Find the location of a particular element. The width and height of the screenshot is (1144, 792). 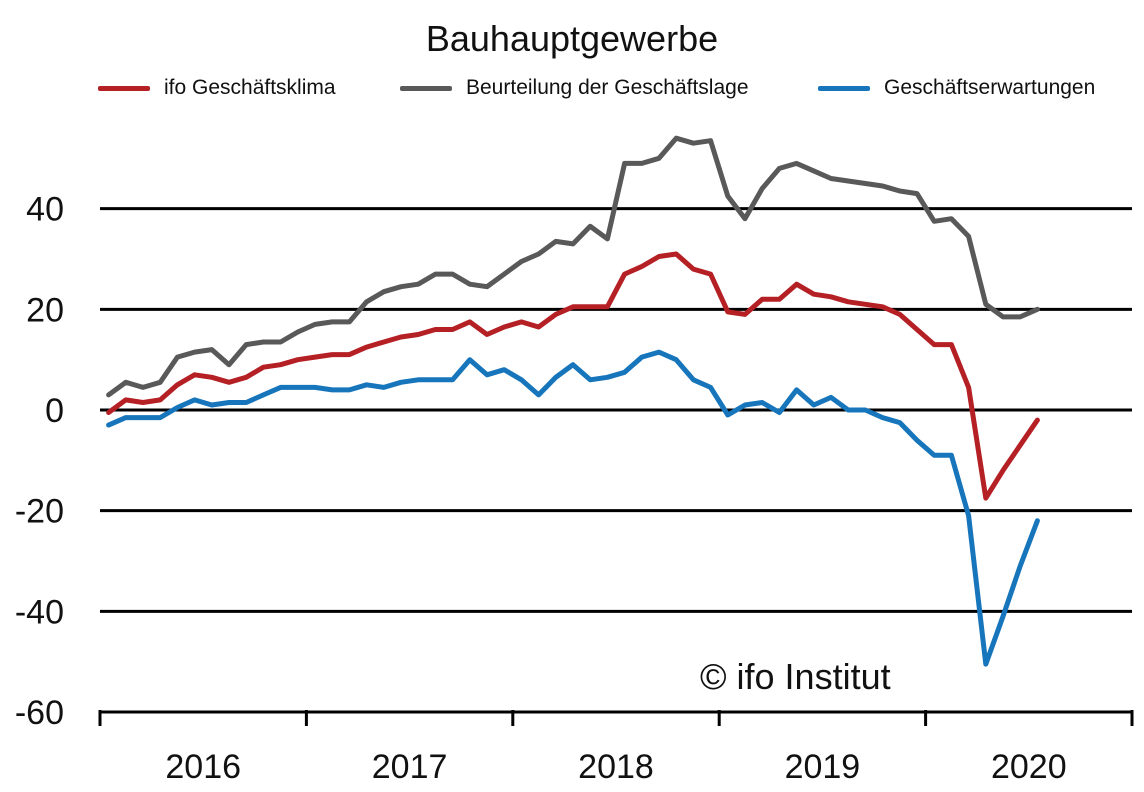

y-tick-label: 20 is located at coordinates (45, 310).